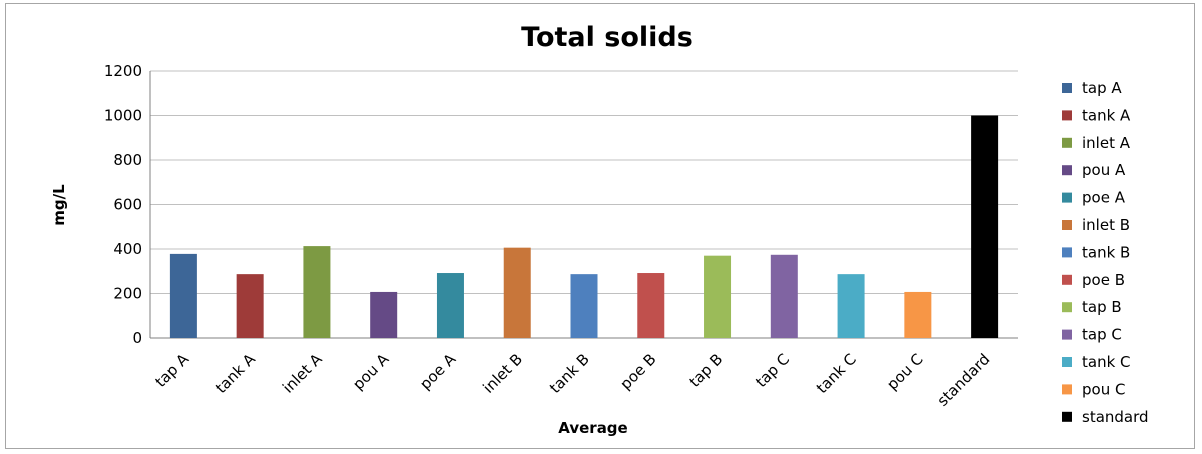 Image resolution: width=1202 pixels, height=454 pixels. What do you see at coordinates (706, 370) in the screenshot?
I see `x-tick-label: tap B` at bounding box center [706, 370].